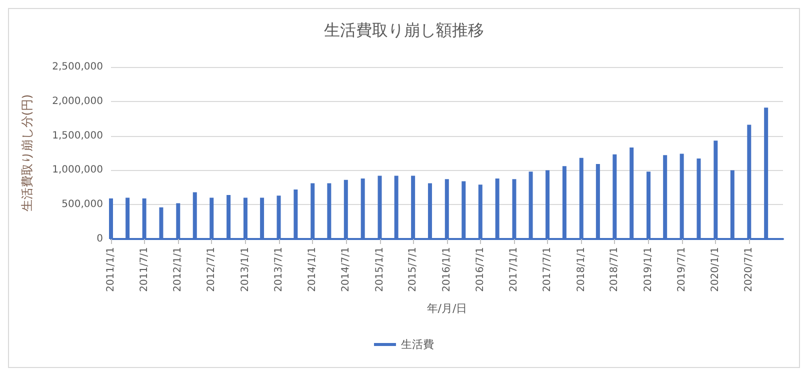  What do you see at coordinates (404, 30) in the screenshot?
I see `chart-title: 生活費取り崩し額推移` at bounding box center [404, 30].